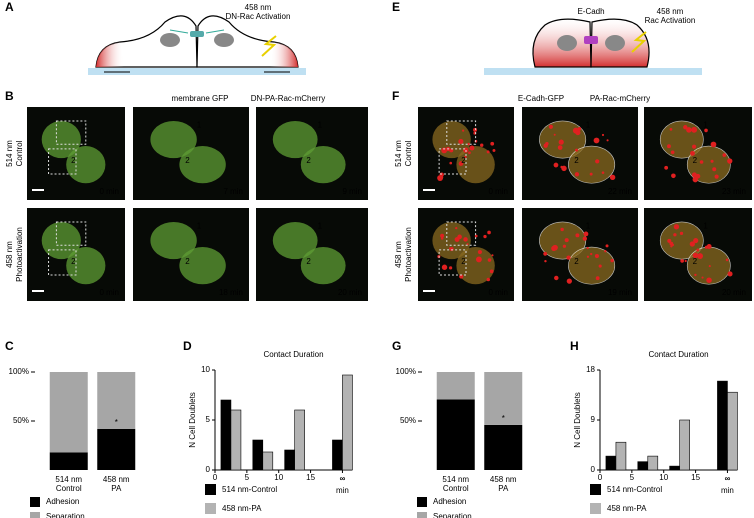  I want to click on row-label: 458 nm, so click(398, 254).